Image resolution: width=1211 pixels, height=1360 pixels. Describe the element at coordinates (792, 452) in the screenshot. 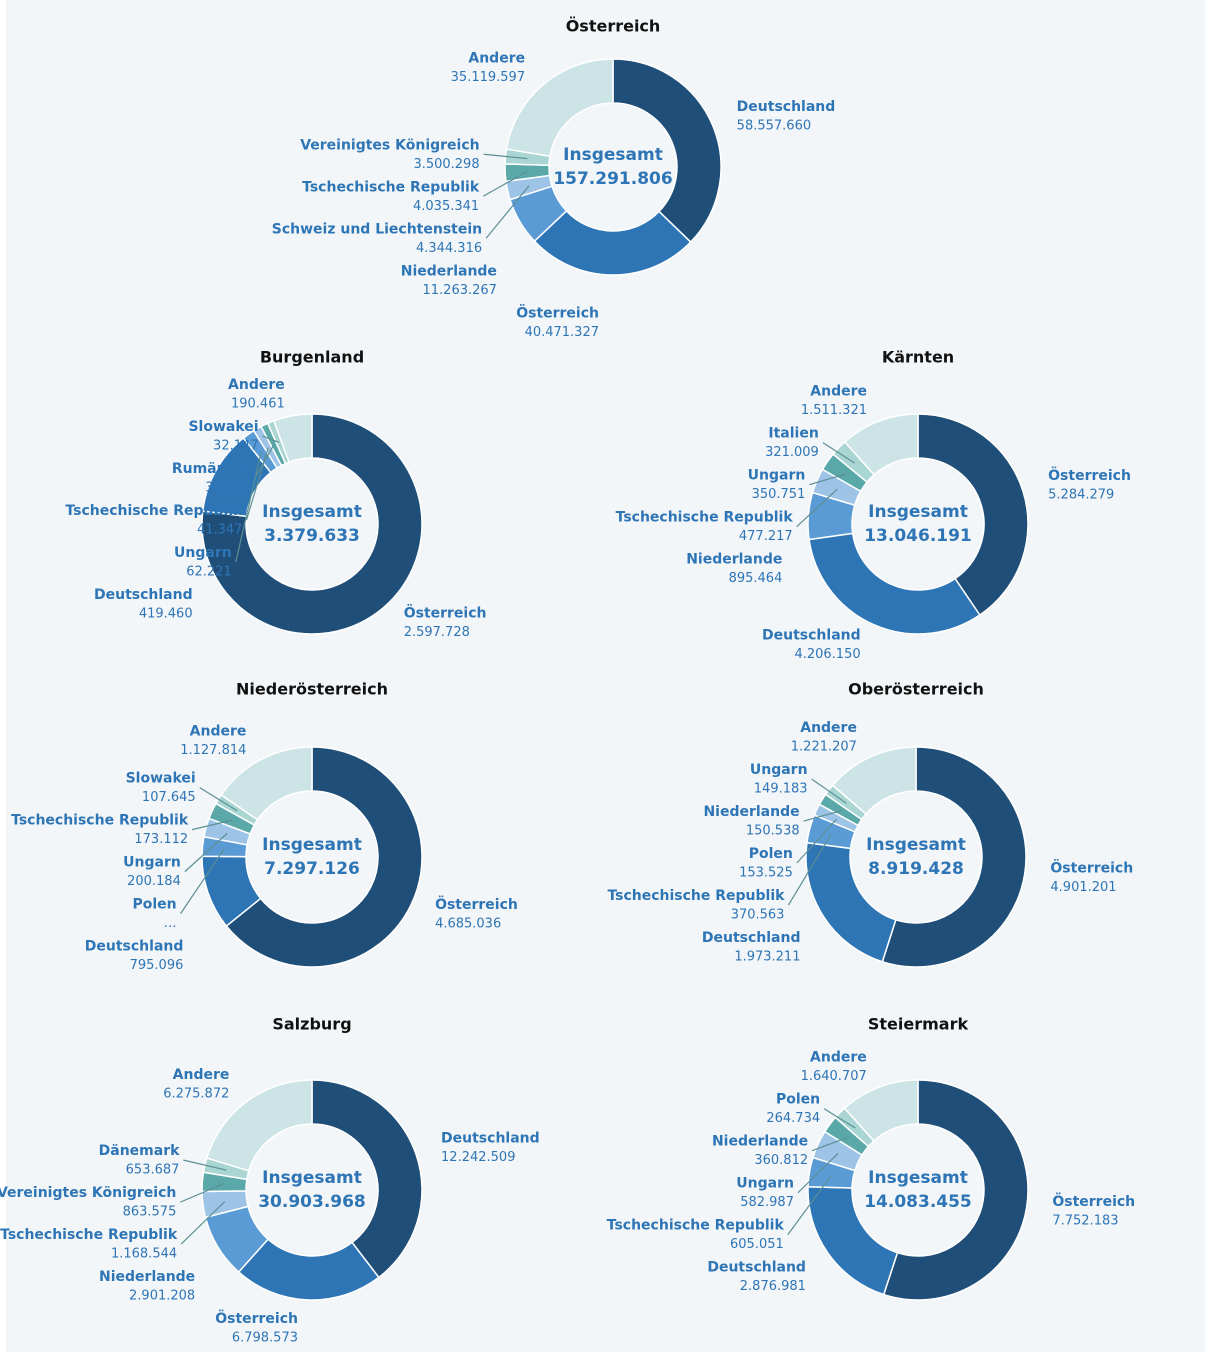

I see `slice-value: 321.009` at that location.